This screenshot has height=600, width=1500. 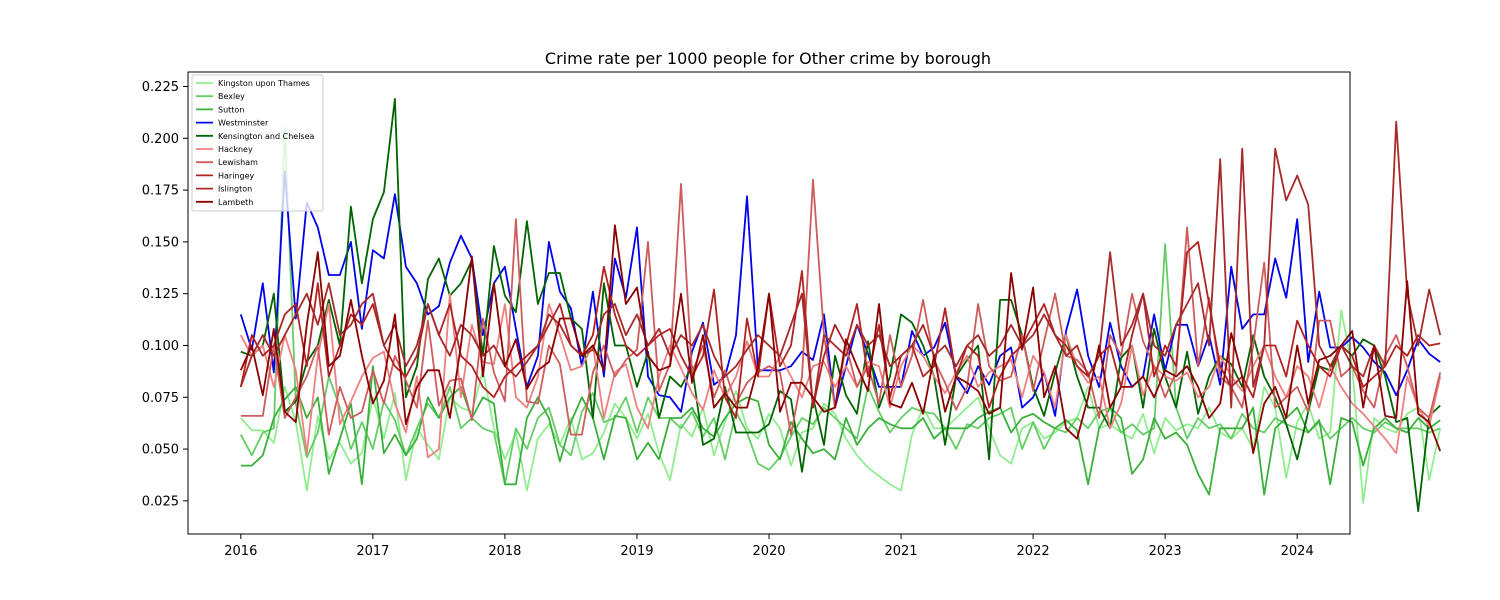 I want to click on legend-label-5: Hackney, so click(x=235, y=149).